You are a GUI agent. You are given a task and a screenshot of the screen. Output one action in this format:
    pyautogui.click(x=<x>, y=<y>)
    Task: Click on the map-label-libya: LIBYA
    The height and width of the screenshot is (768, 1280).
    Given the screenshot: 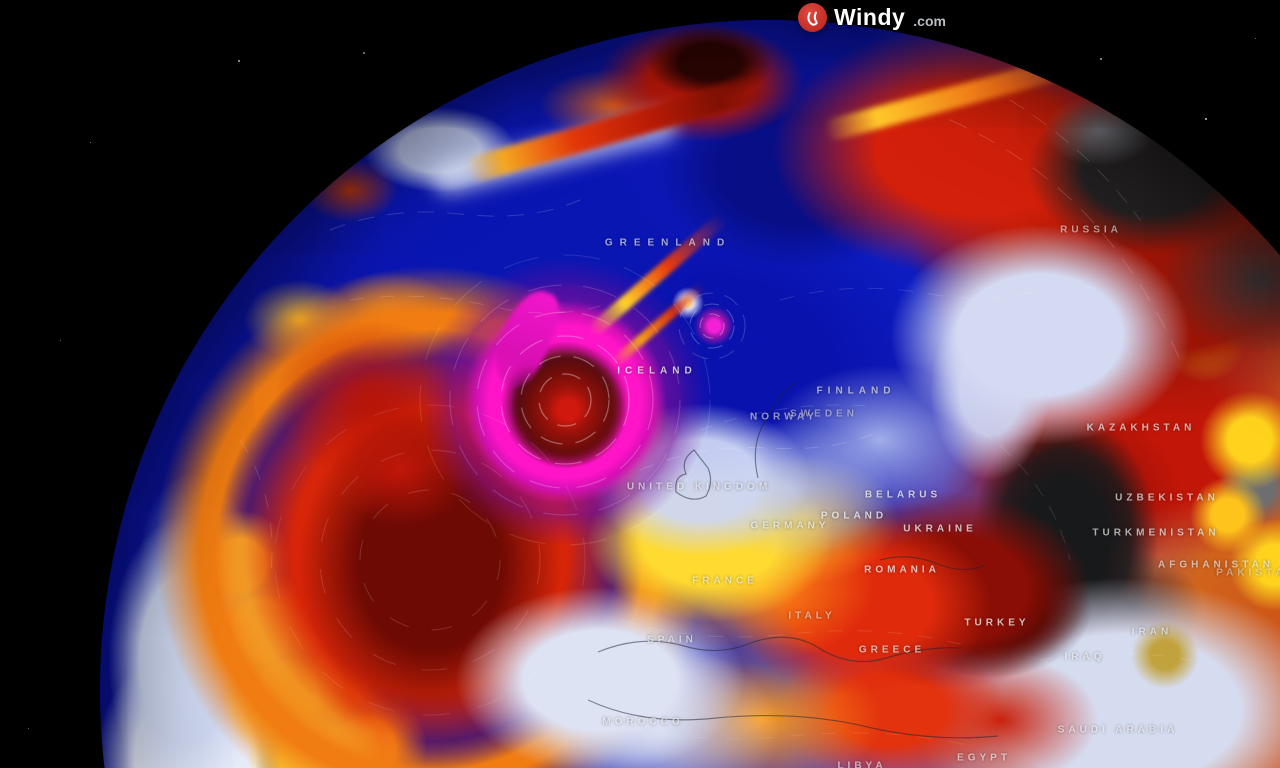 What is the action you would take?
    pyautogui.click(x=862, y=764)
    